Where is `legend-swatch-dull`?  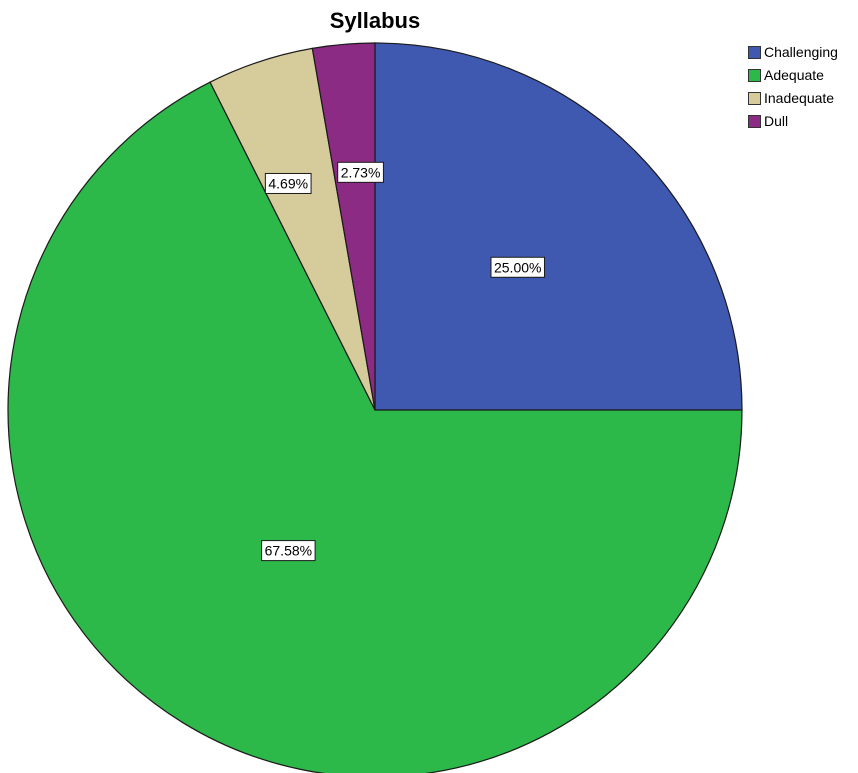
legend-swatch-dull is located at coordinates (754, 121).